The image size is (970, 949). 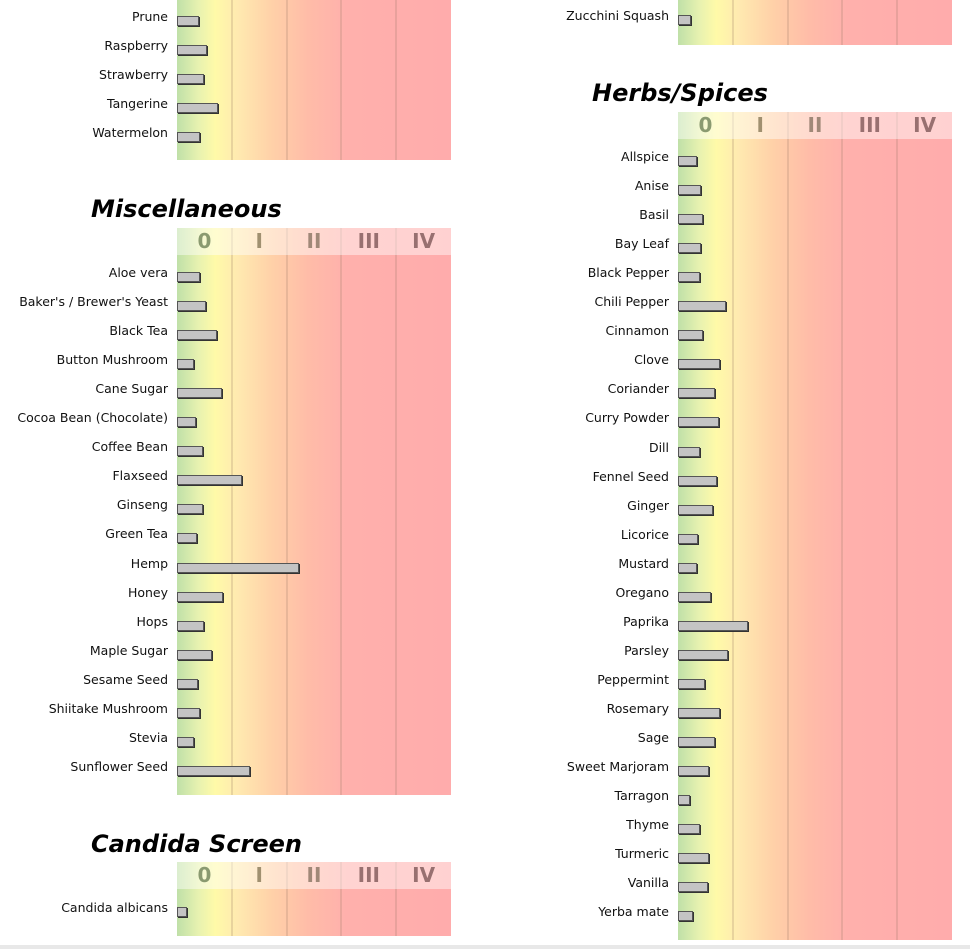 What do you see at coordinates (633, 912) in the screenshot?
I see `category-label: Yerba mate` at bounding box center [633, 912].